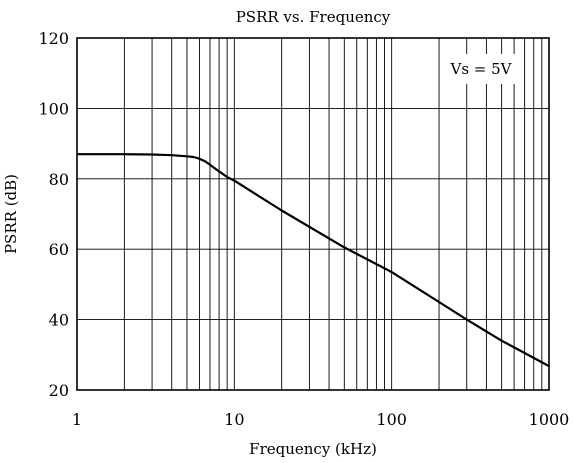  What do you see at coordinates (234, 419) in the screenshot?
I see `x-tick-label: 10` at bounding box center [234, 419].